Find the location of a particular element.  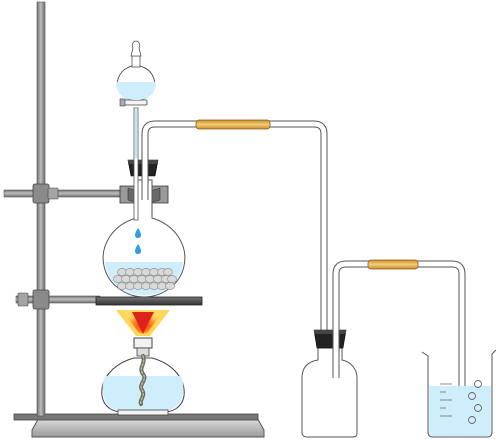

funnel-stopcock-knob is located at coordinates (122, 102).